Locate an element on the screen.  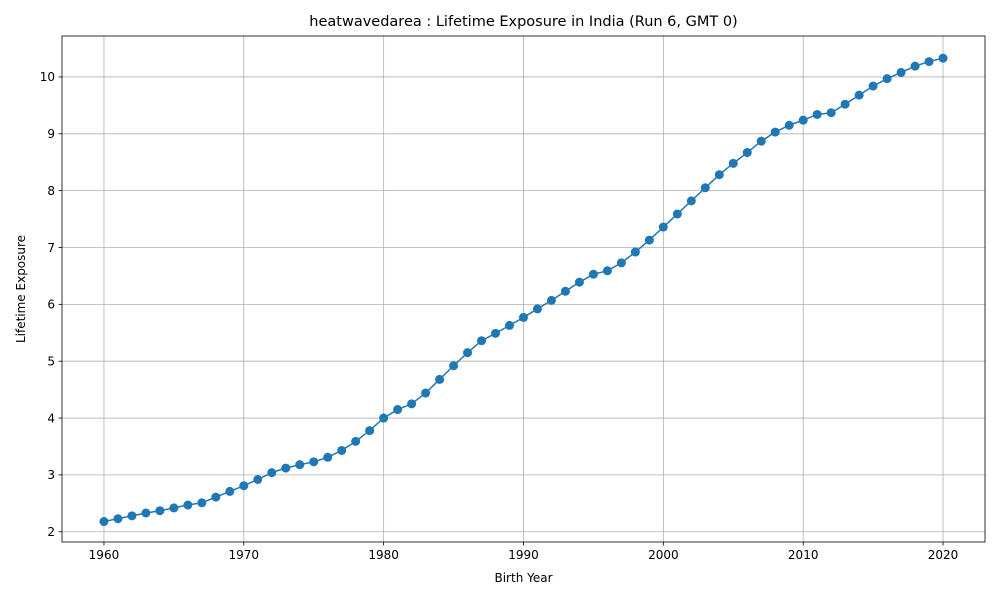
y-tick-label: 9 is located at coordinates (51, 134).